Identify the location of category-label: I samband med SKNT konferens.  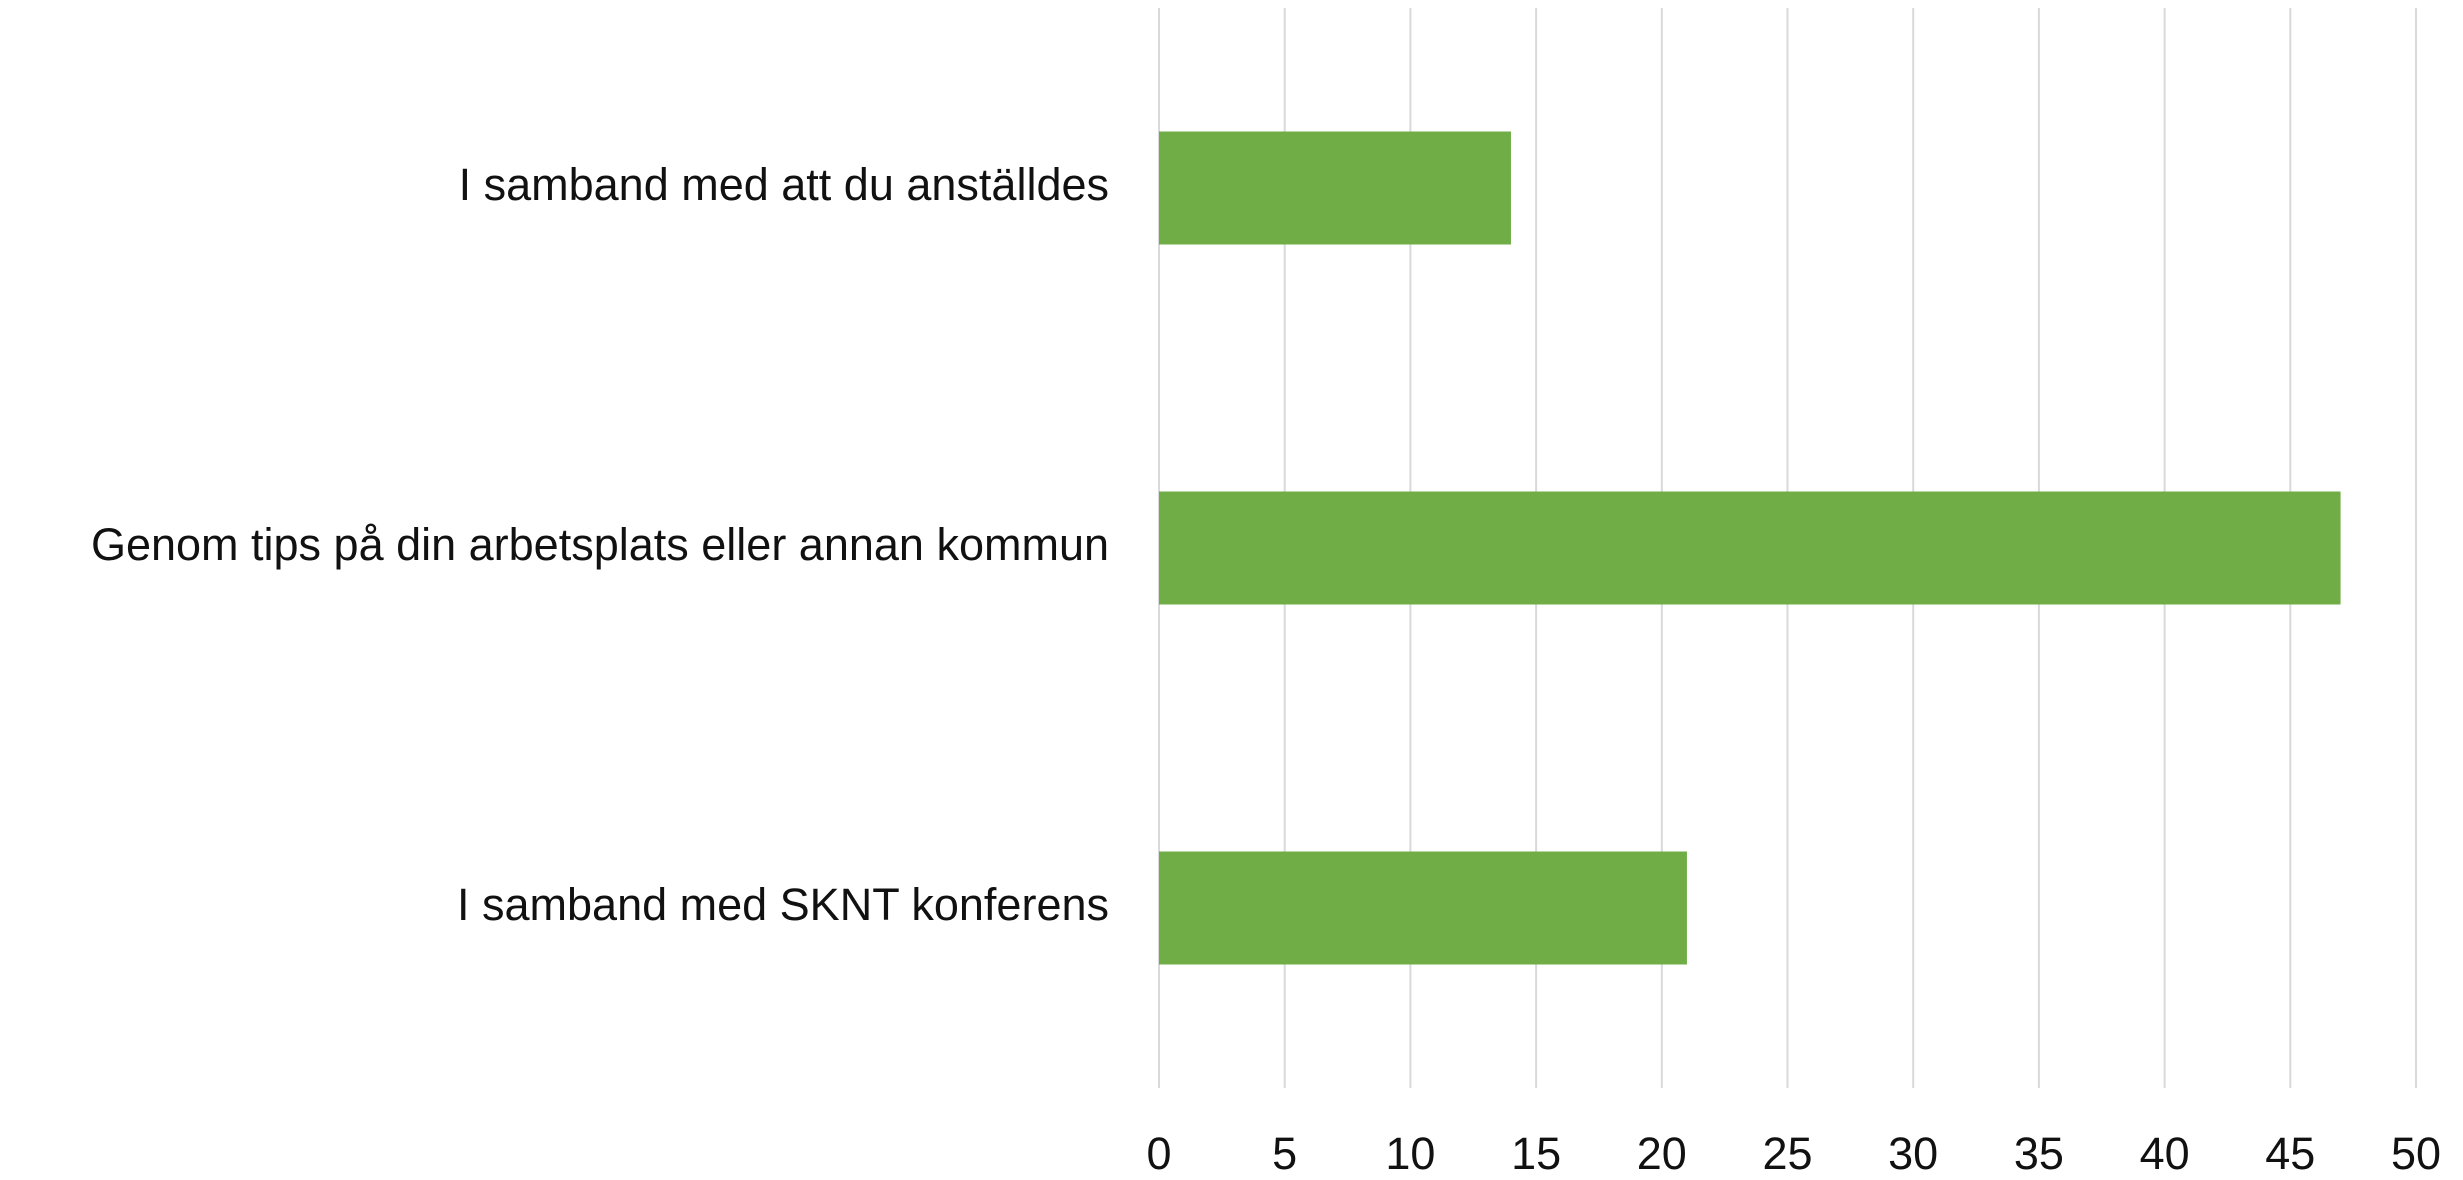
(783, 904).